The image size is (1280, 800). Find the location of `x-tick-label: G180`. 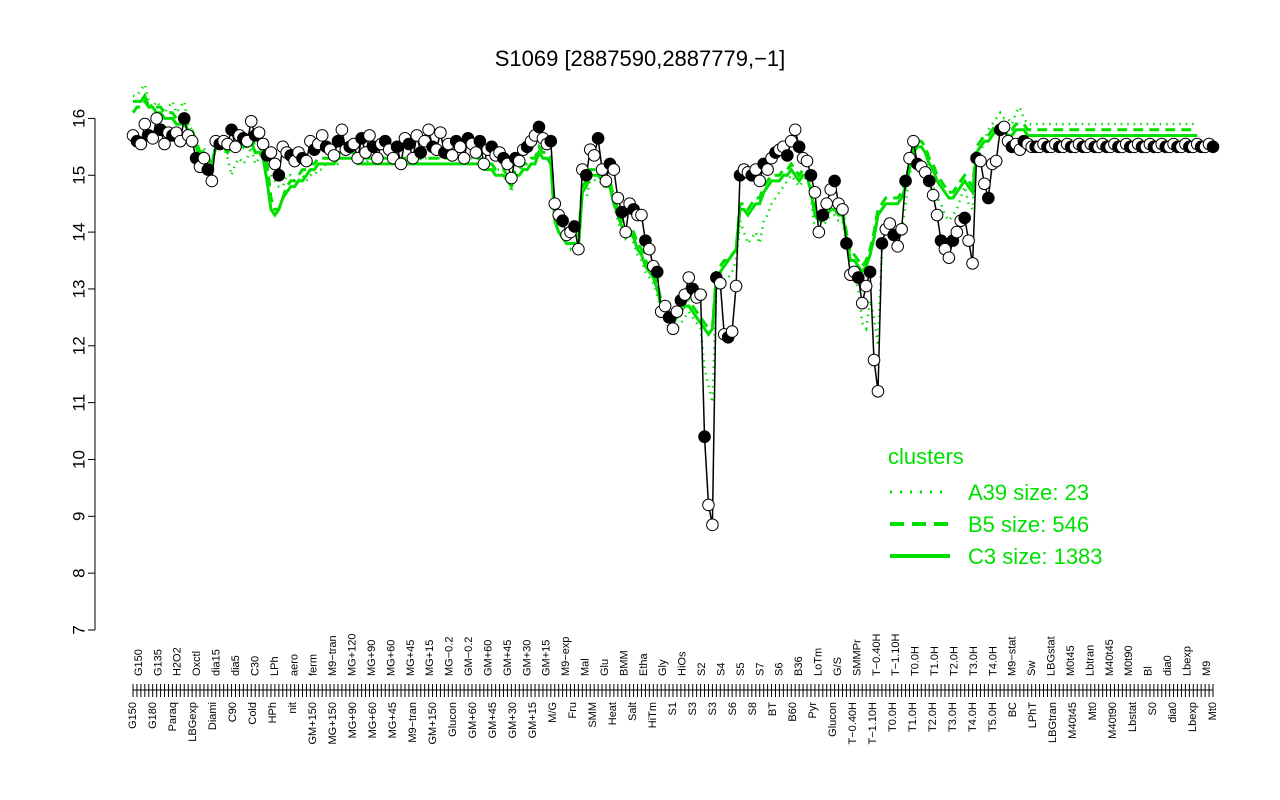

x-tick-label: G180 is located at coordinates (153, 715).